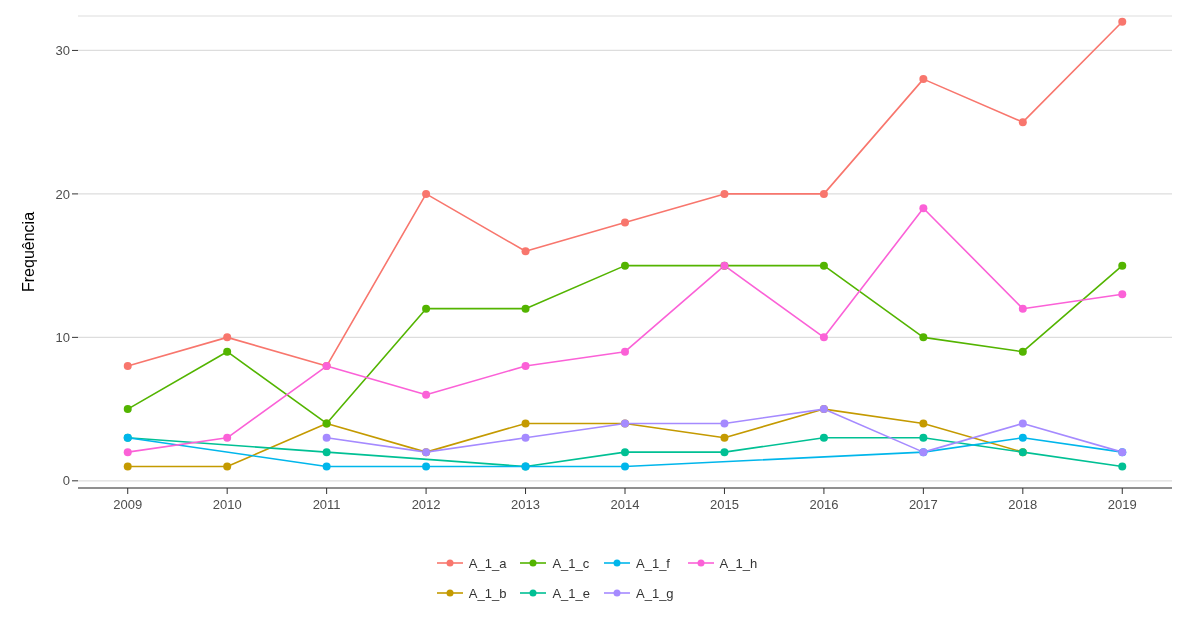  I want to click on y-tick-label: 0, so click(66, 481).